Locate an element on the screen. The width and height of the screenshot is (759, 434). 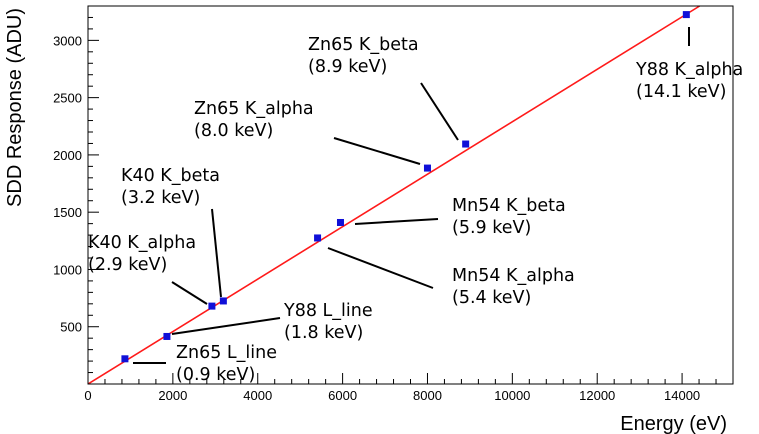
annotation-label-line: Y88 L_line is located at coordinates (328, 311).